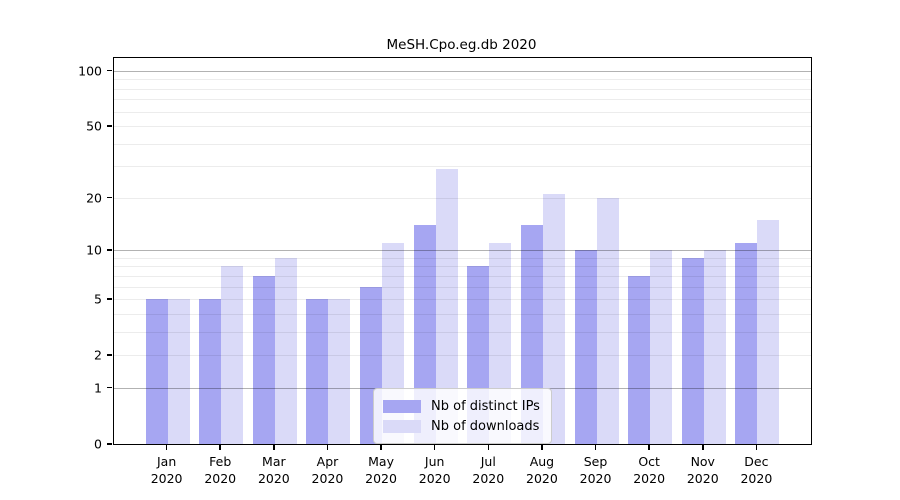 The width and height of the screenshot is (900, 500). What do you see at coordinates (339, 371) in the screenshot?
I see `bar-downloads-apr` at bounding box center [339, 371].